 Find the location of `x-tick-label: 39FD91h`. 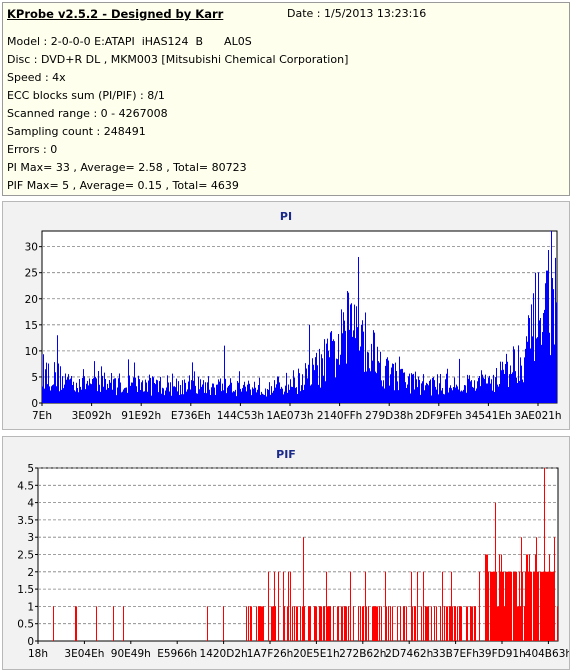

x-tick-label: 39FD91h is located at coordinates (502, 654).